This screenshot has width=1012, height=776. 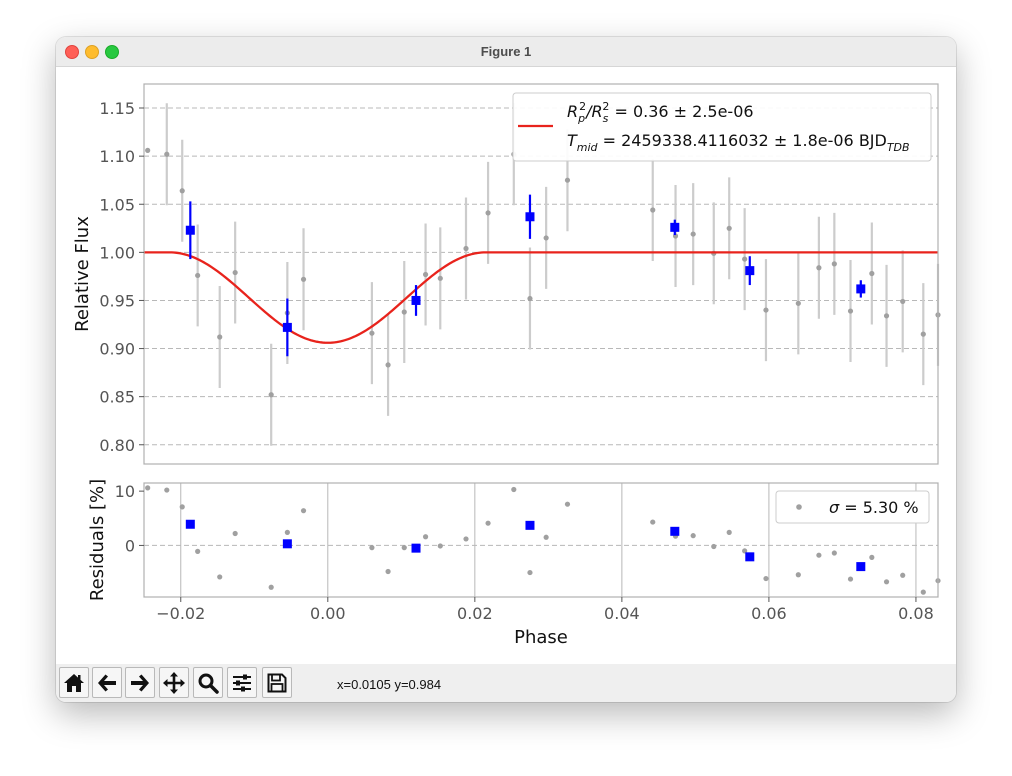 I want to click on residual-x-ticks: −0.02 0.00 0.02 0.04 0.06 0.08, so click(x=545, y=610).